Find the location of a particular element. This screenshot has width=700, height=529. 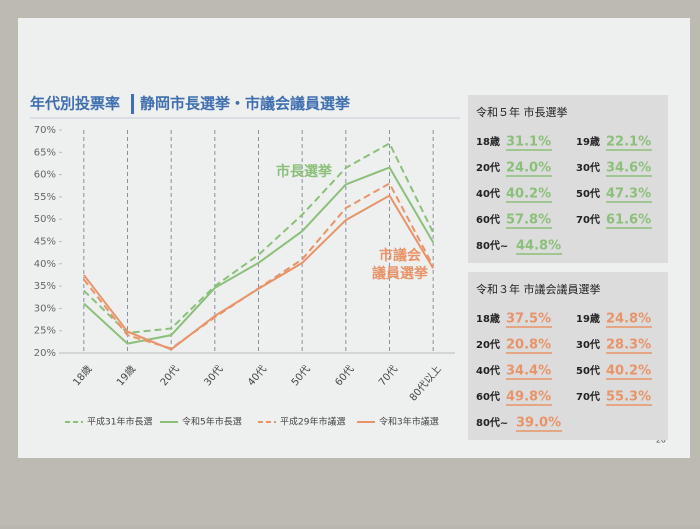

y-tick-label: 20% is located at coordinates (45, 353).